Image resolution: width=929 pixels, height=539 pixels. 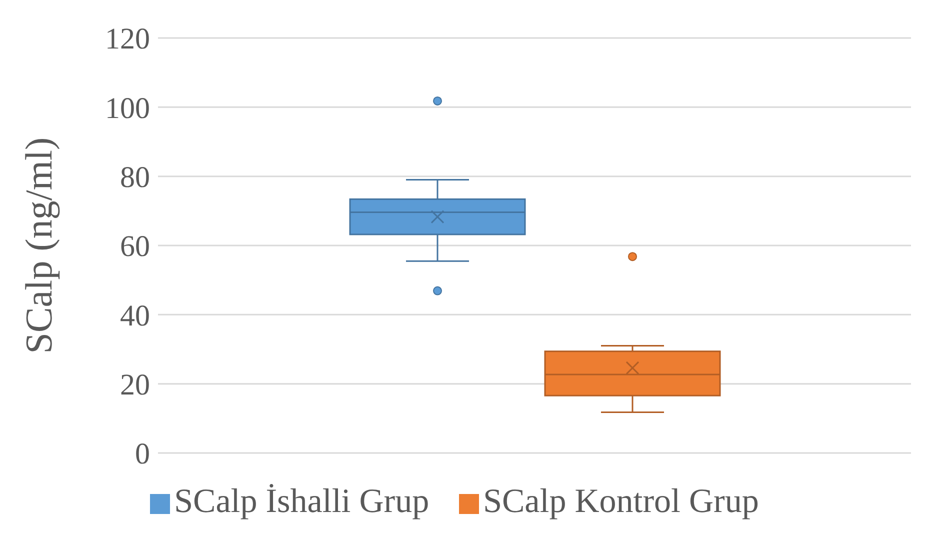 I want to click on y-tick-label: 40, so click(x=135, y=315).